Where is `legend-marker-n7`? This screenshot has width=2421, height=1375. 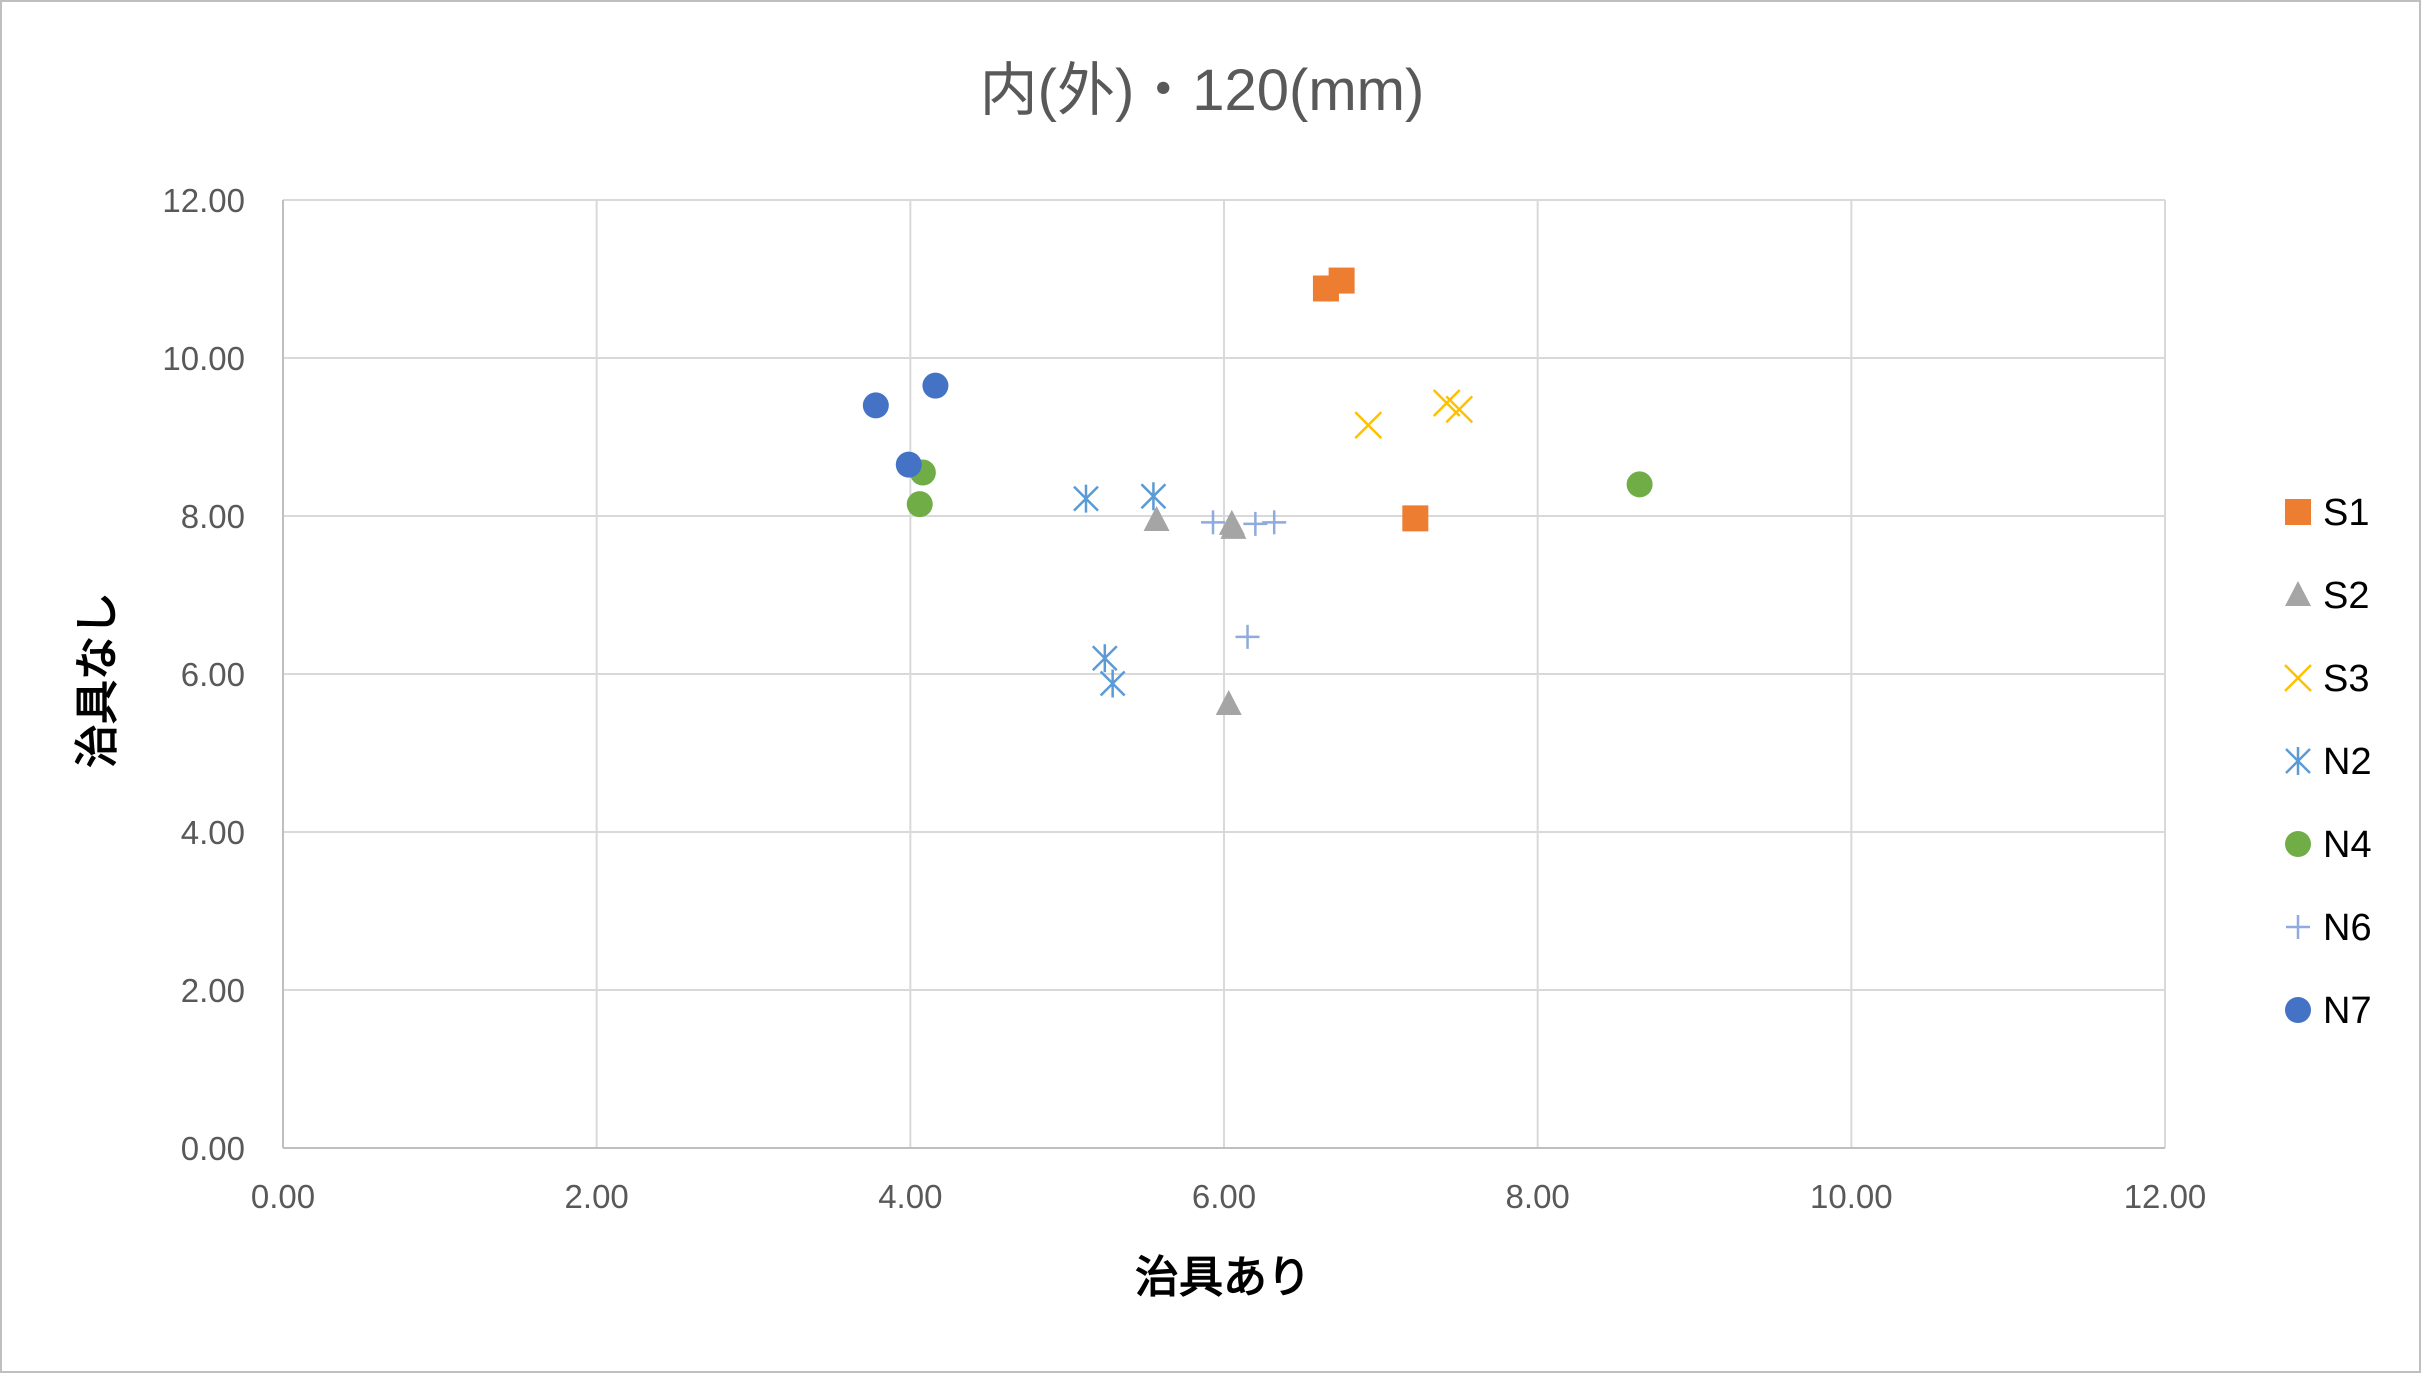 legend-marker-n7 is located at coordinates (2298, 1010).